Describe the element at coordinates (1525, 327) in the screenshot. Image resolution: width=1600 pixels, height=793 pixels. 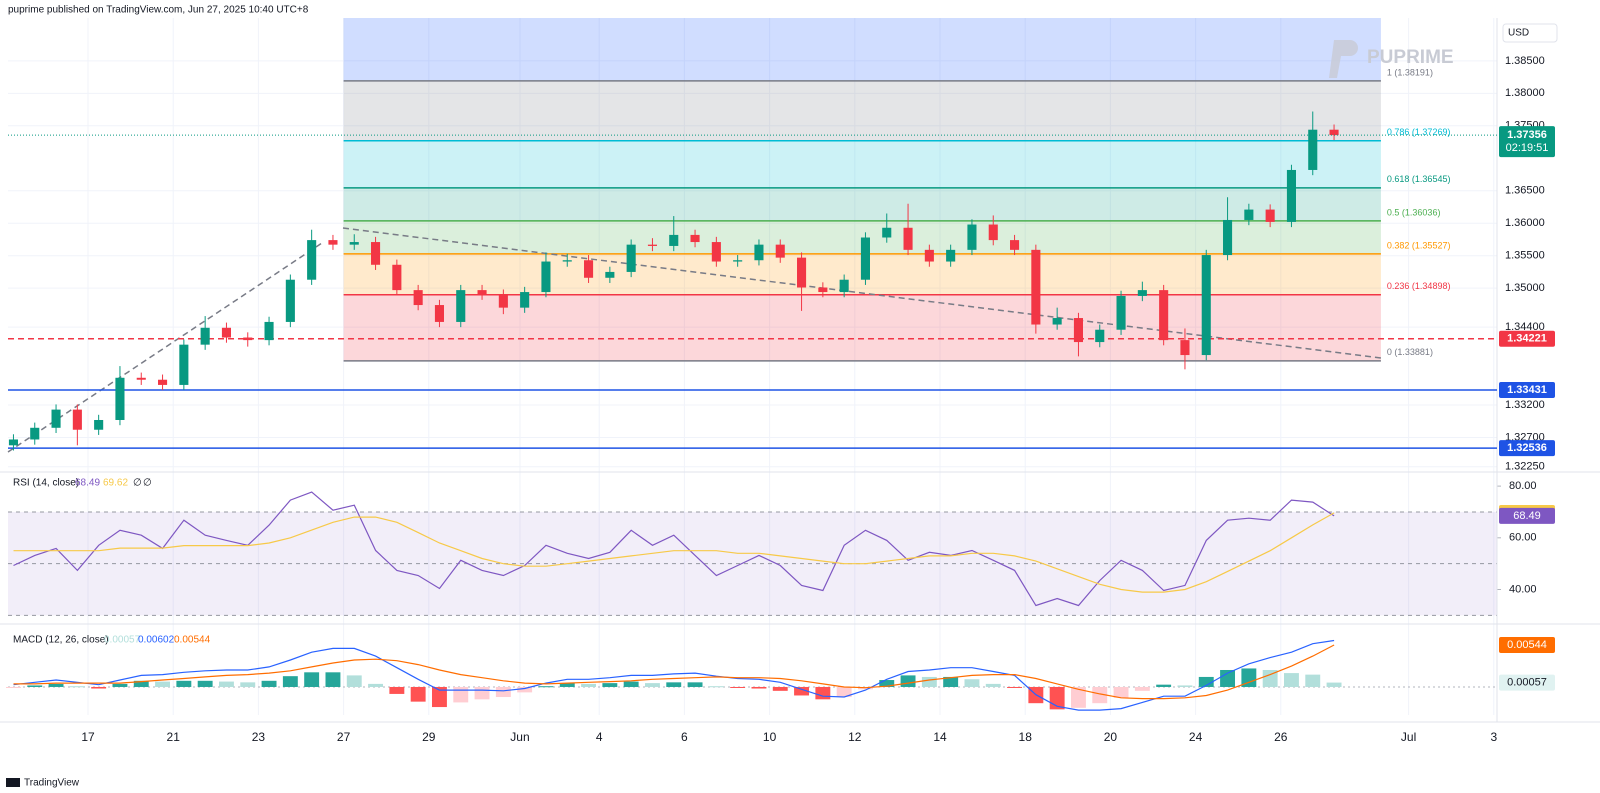
I see `y-tick-label: 1.34400` at that location.